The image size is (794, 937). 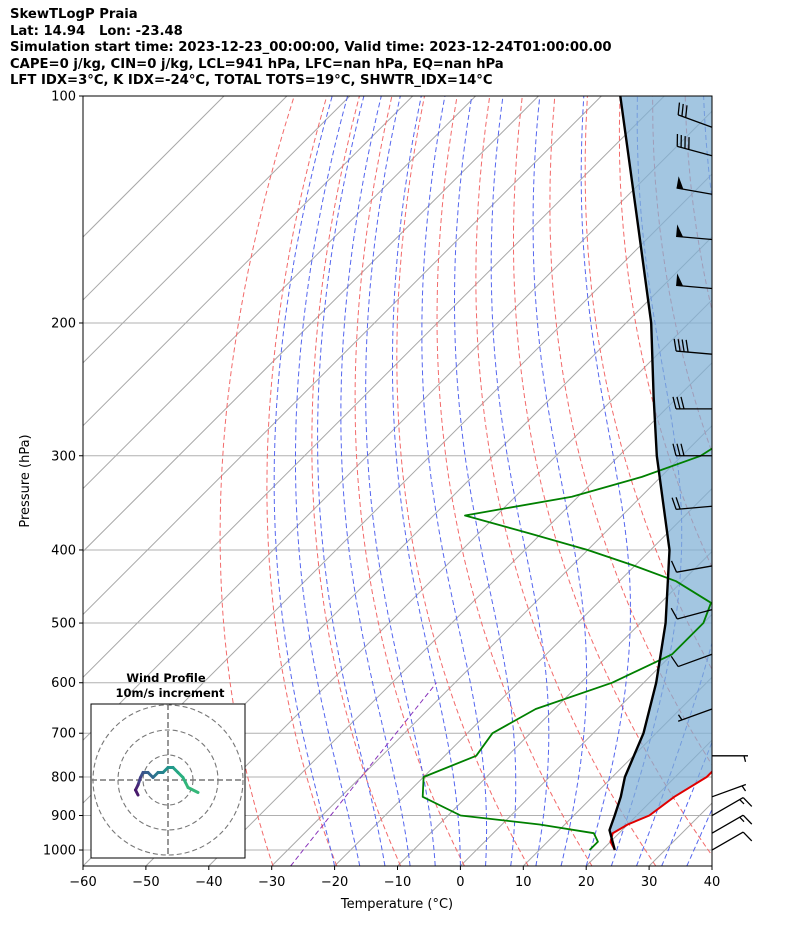 What do you see at coordinates (63, 550) in the screenshot?
I see `y-tick-label: 400` at bounding box center [63, 550].